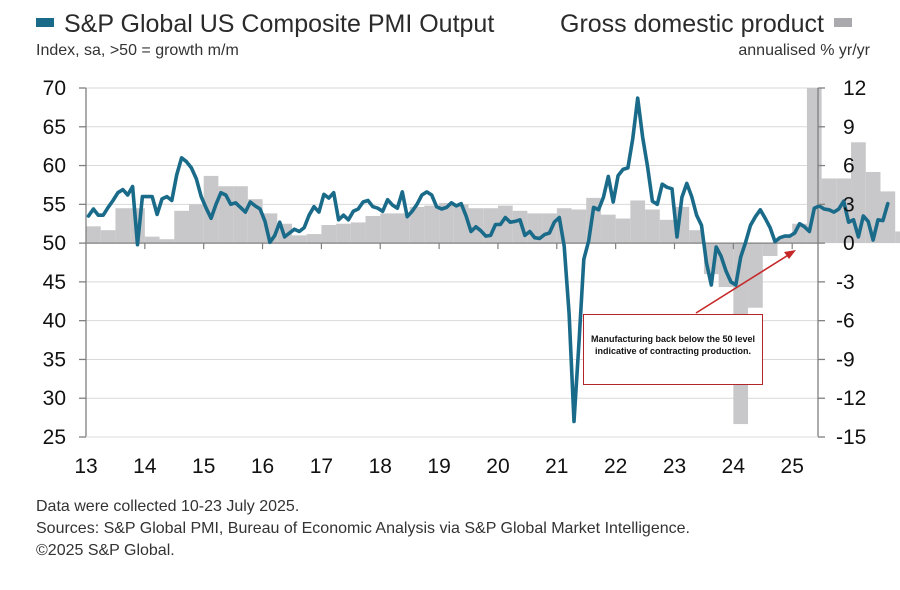 This screenshot has height=590, width=900. I want to click on right-tick-label: -15, so click(851, 437).